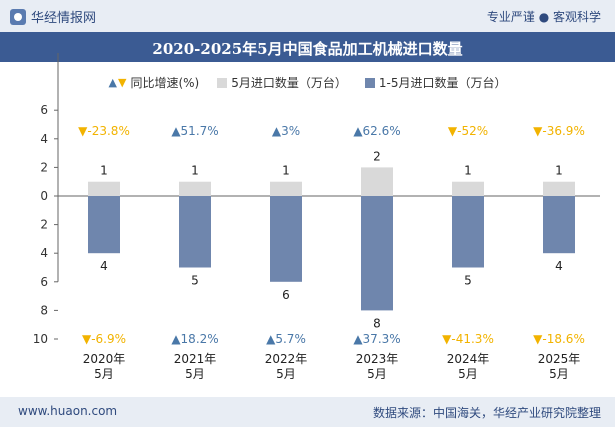  I want to click on x-tick-label: 2024年 5月, so click(468, 366).